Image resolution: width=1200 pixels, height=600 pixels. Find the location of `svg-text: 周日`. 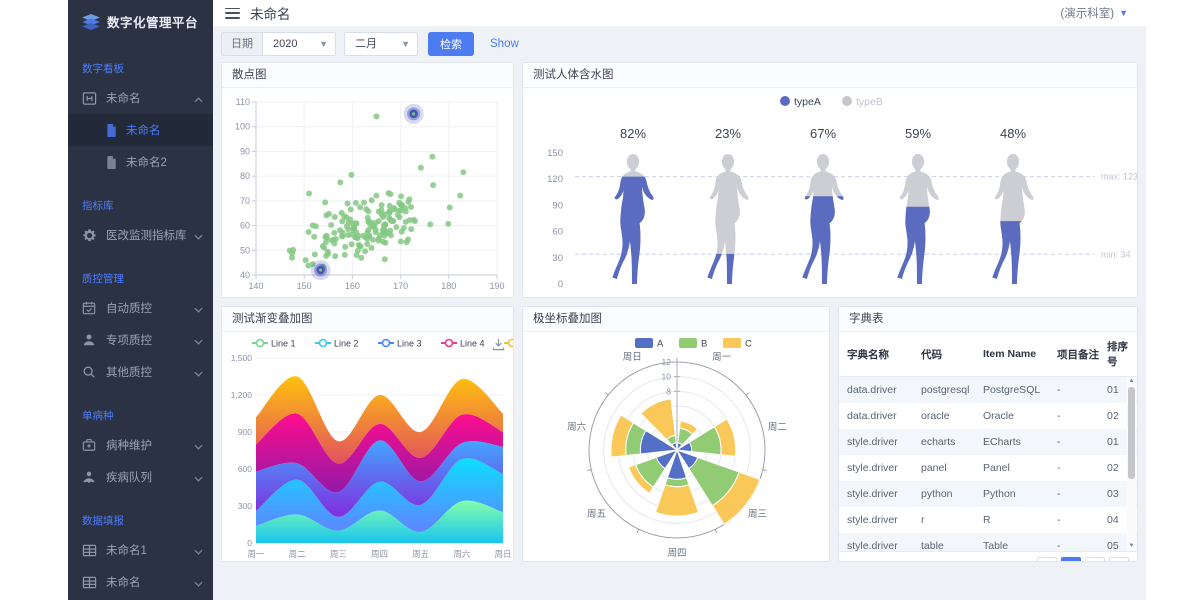

svg-text: 周日 is located at coordinates (632, 357).